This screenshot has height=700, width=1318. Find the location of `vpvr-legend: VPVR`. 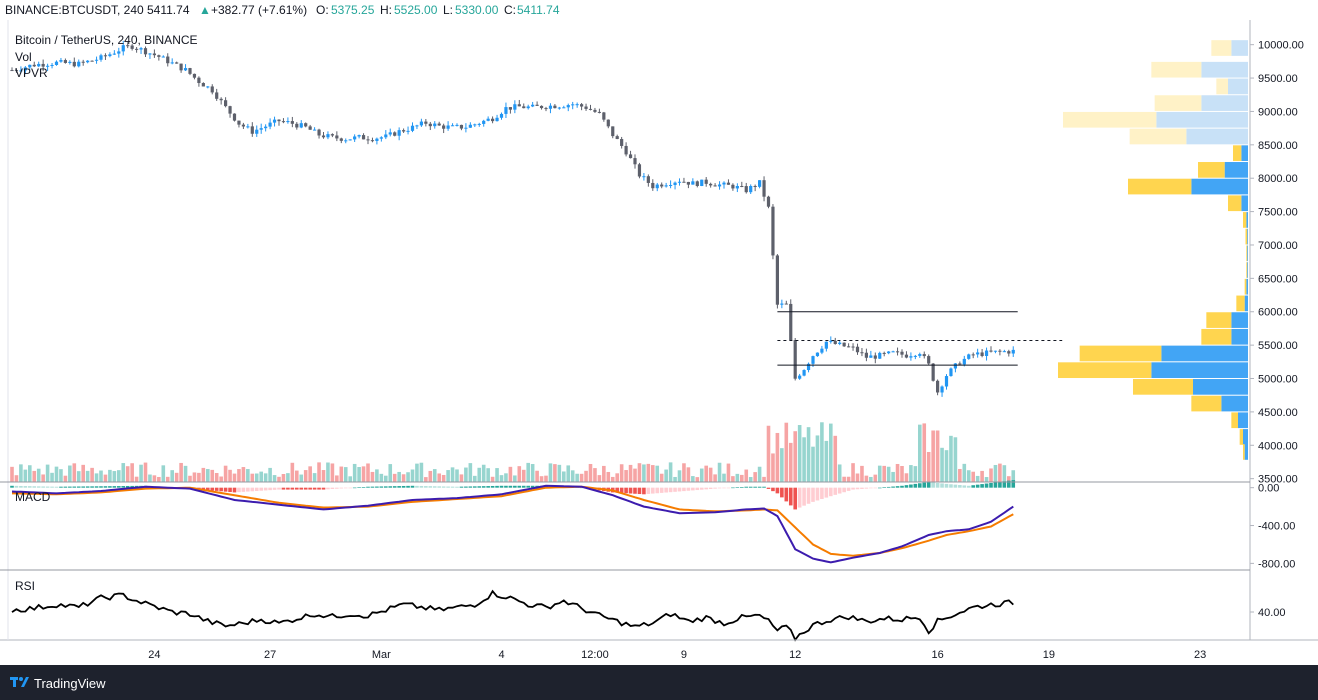

vpvr-legend: VPVR is located at coordinates (31, 73).